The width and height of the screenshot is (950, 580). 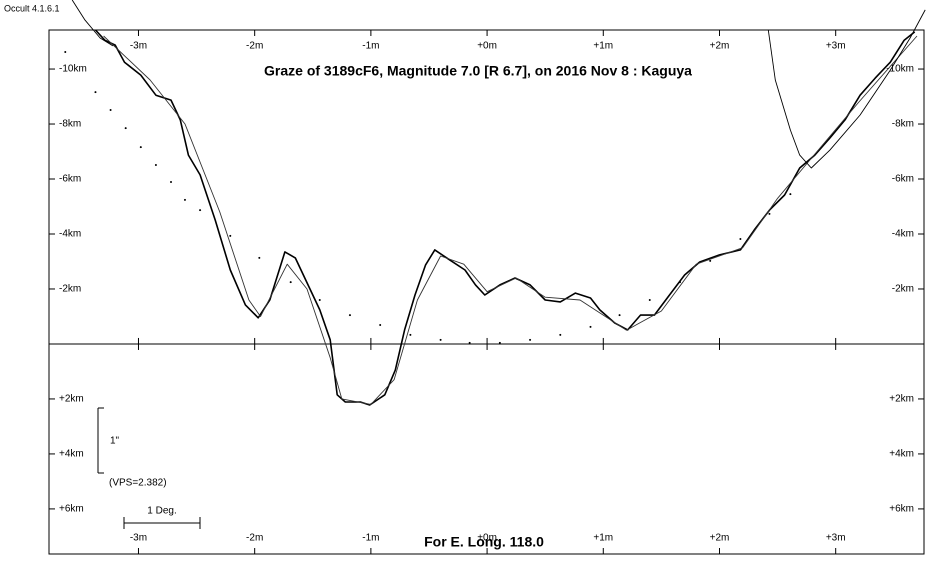 I want to click on vps-label: (VPS=2.382), so click(x=138, y=483).